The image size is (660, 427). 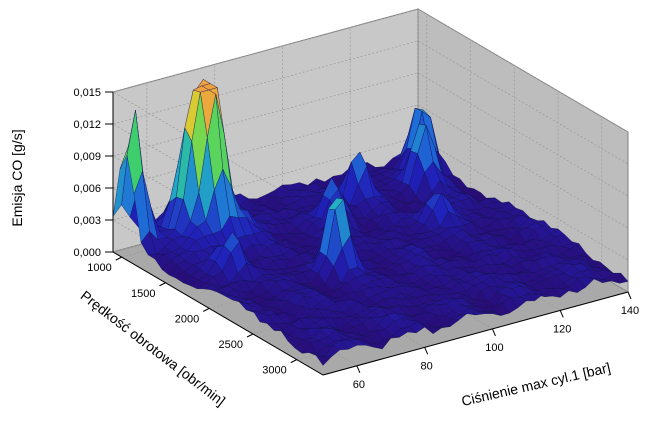 I want to click on y-tick-label: 3000, so click(x=274, y=371).